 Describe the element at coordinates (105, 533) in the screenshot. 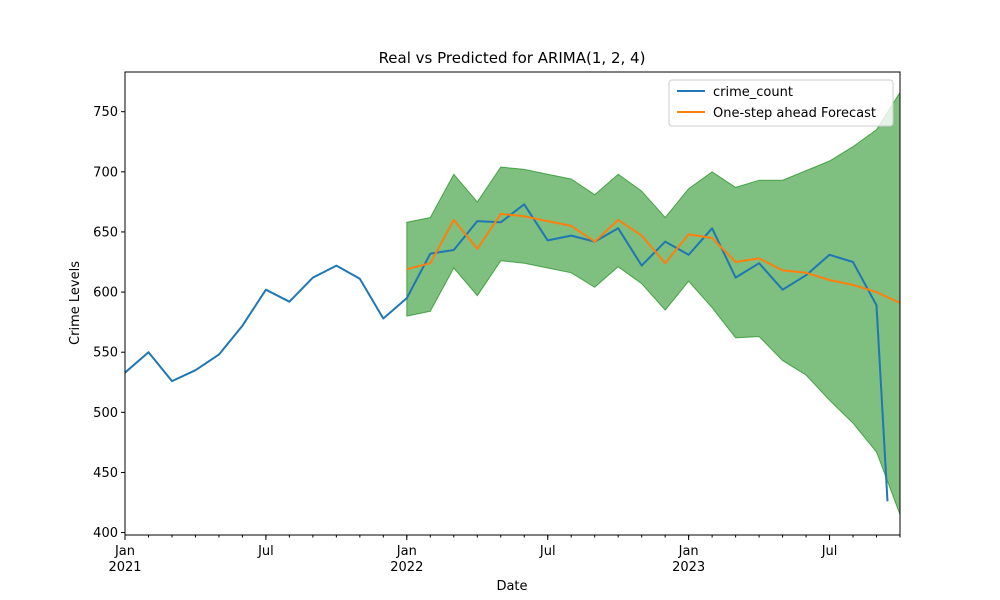

I see `y-tick-label: 400` at that location.